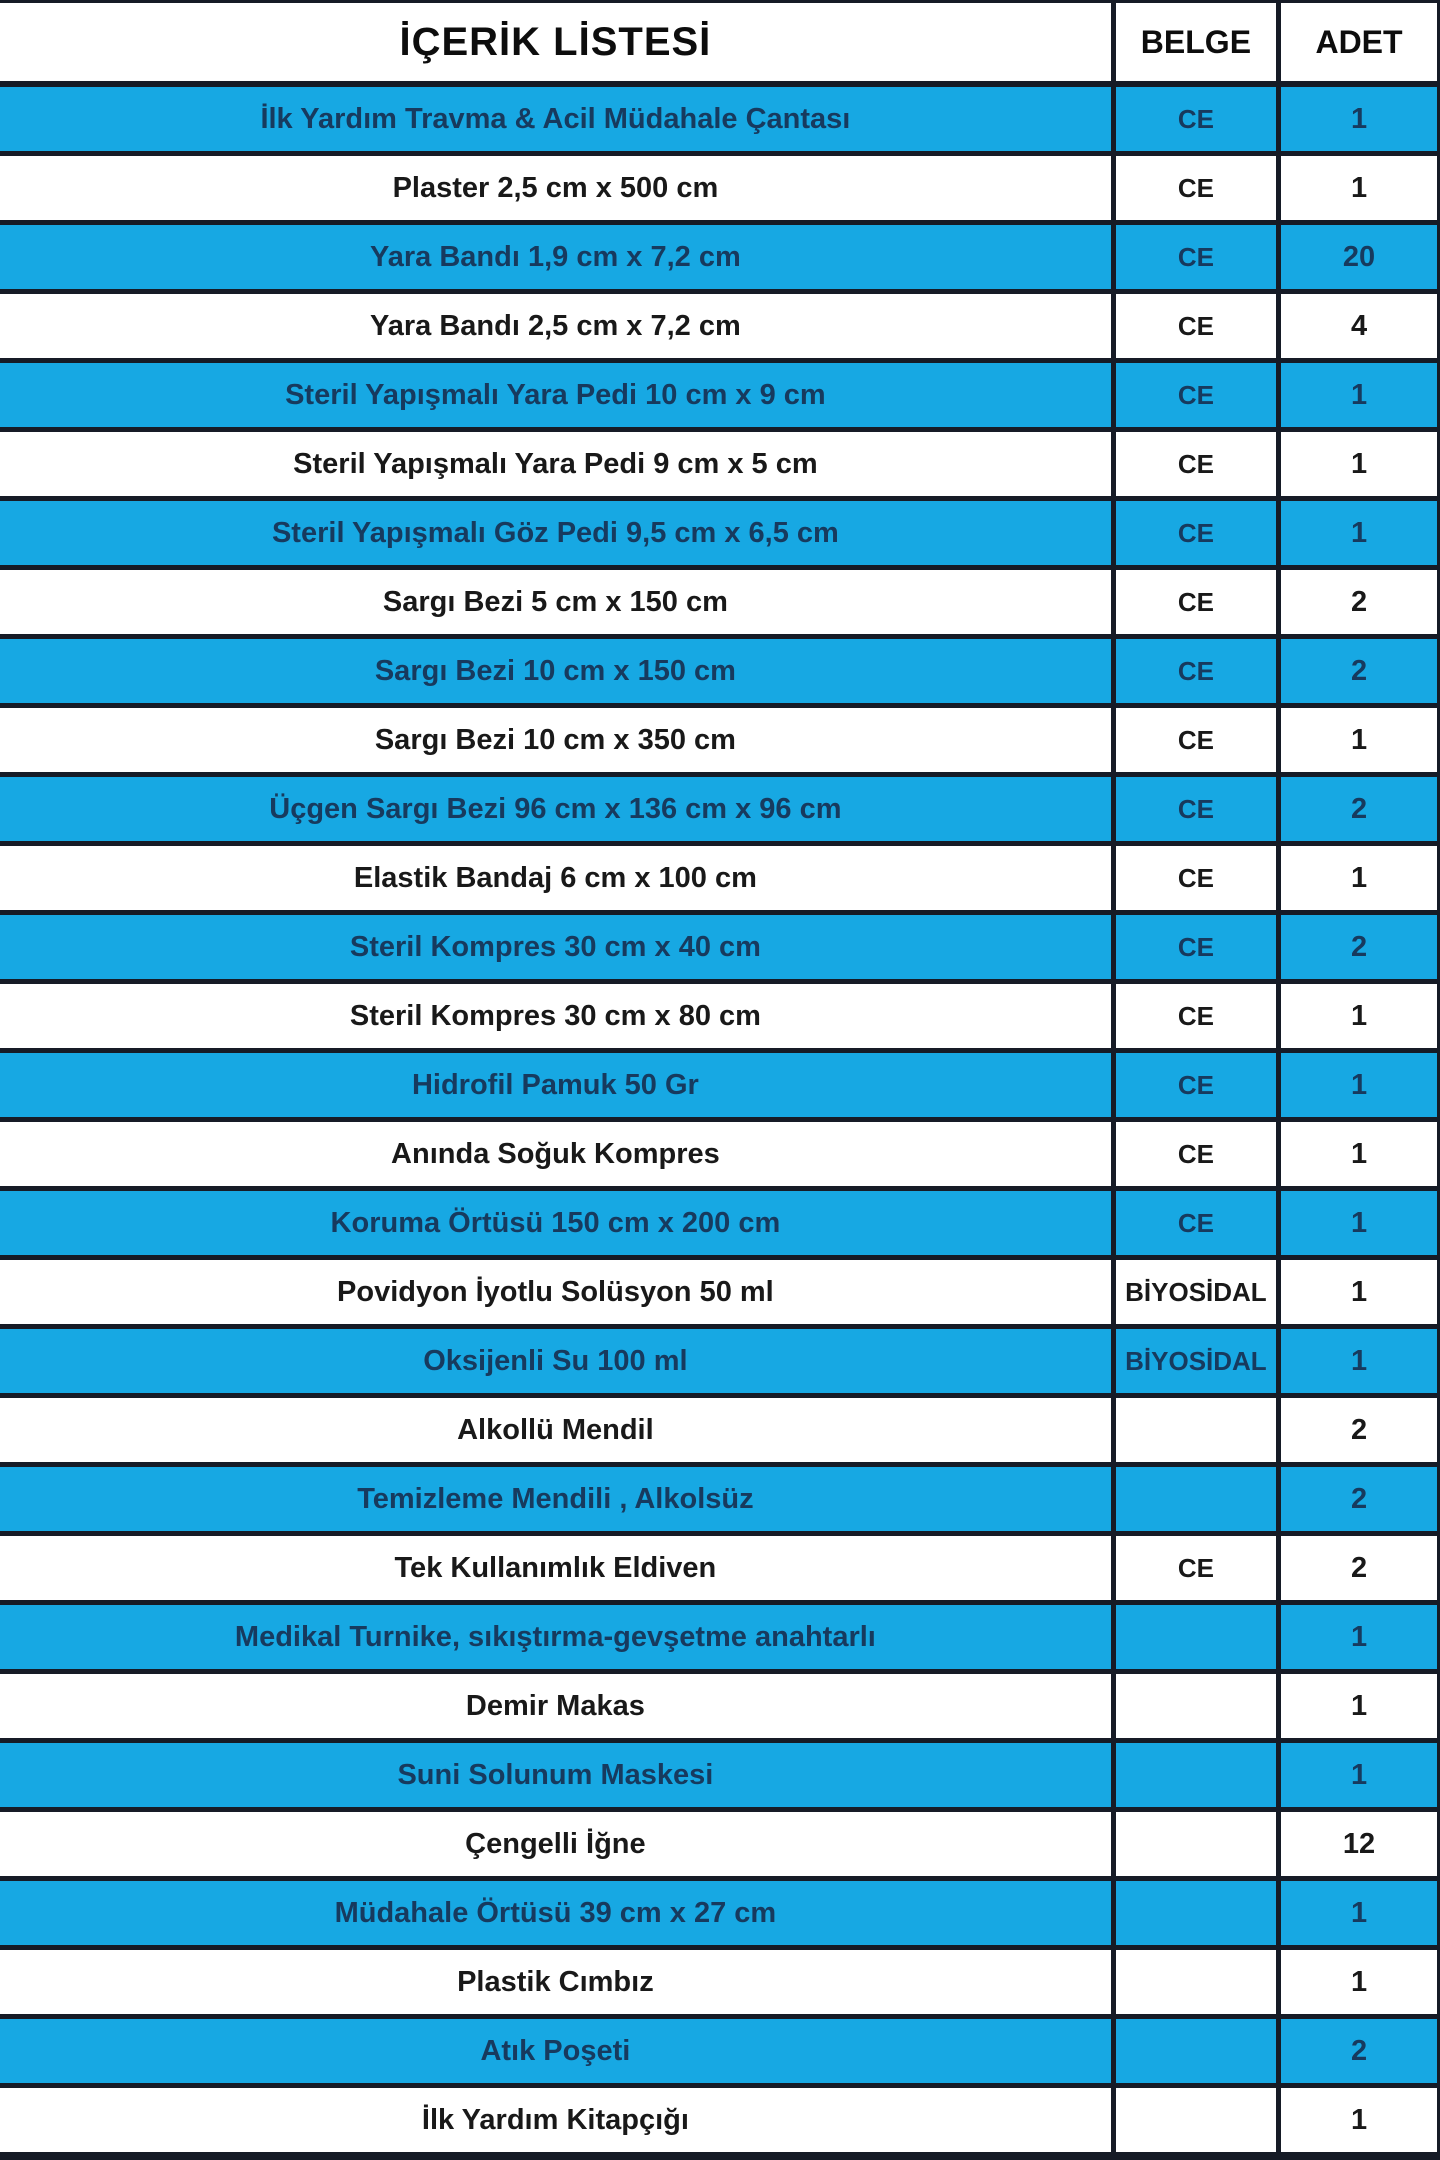  What do you see at coordinates (718, 2120) in the screenshot?
I see `table-row: İlk Yardım Kitapçığı 1` at bounding box center [718, 2120].